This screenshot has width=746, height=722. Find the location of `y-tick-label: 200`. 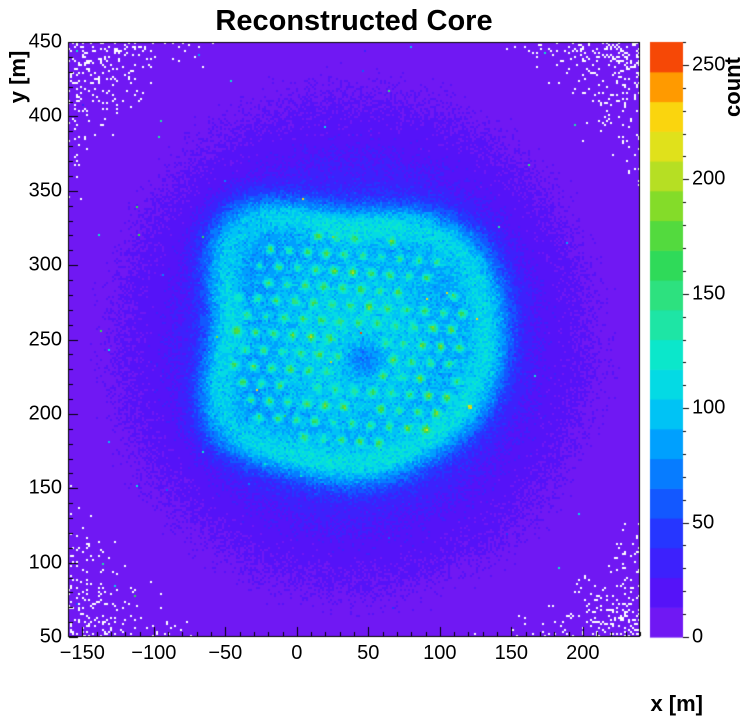

y-tick-label: 200 is located at coordinates (45, 413).